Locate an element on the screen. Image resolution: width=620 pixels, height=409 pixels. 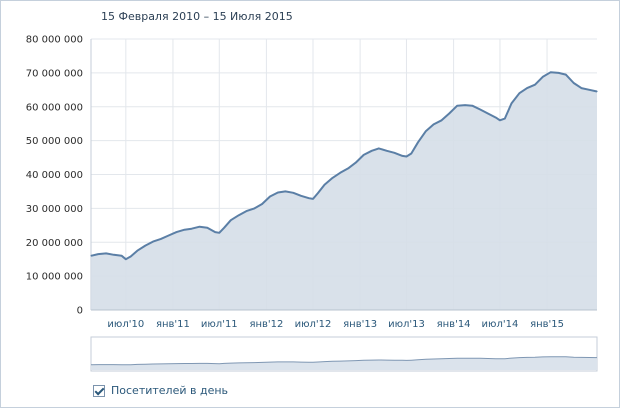
series-toggle-checkbox is located at coordinates (99, 390).